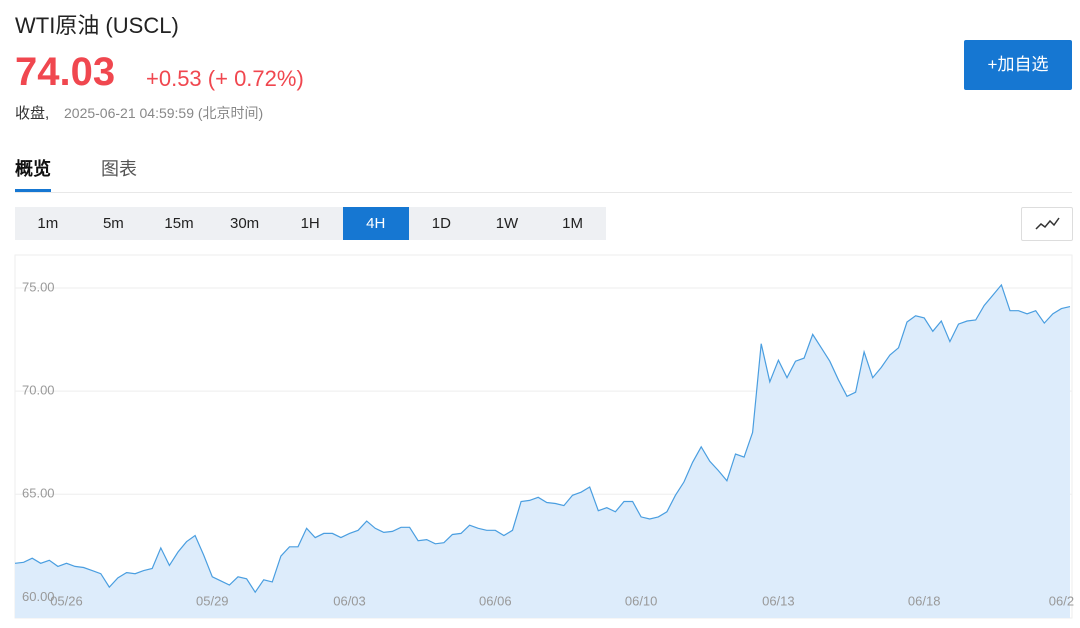 Image resolution: width=1080 pixels, height=628 pixels. I want to click on interval-button: 1D, so click(441, 223).